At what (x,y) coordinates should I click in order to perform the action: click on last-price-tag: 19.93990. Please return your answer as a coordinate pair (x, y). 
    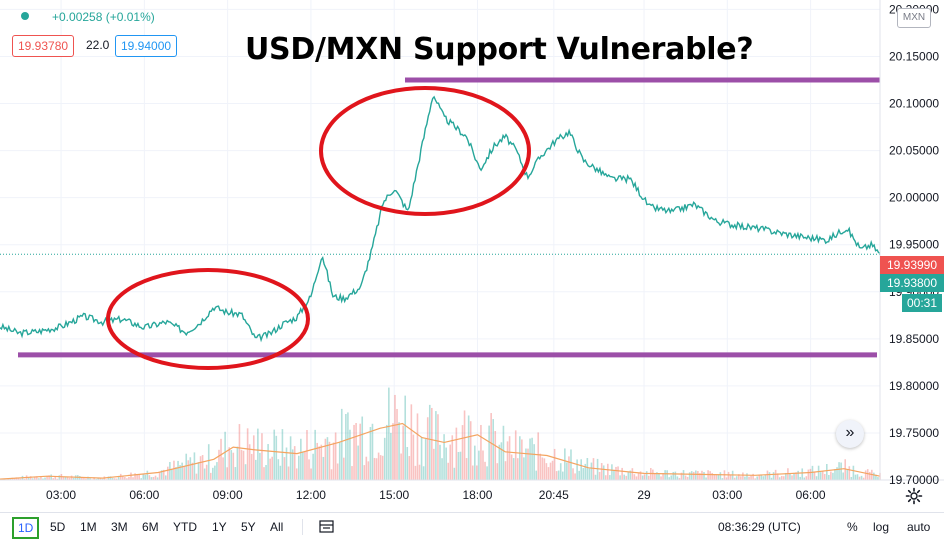
    Looking at the image, I should click on (912, 265).